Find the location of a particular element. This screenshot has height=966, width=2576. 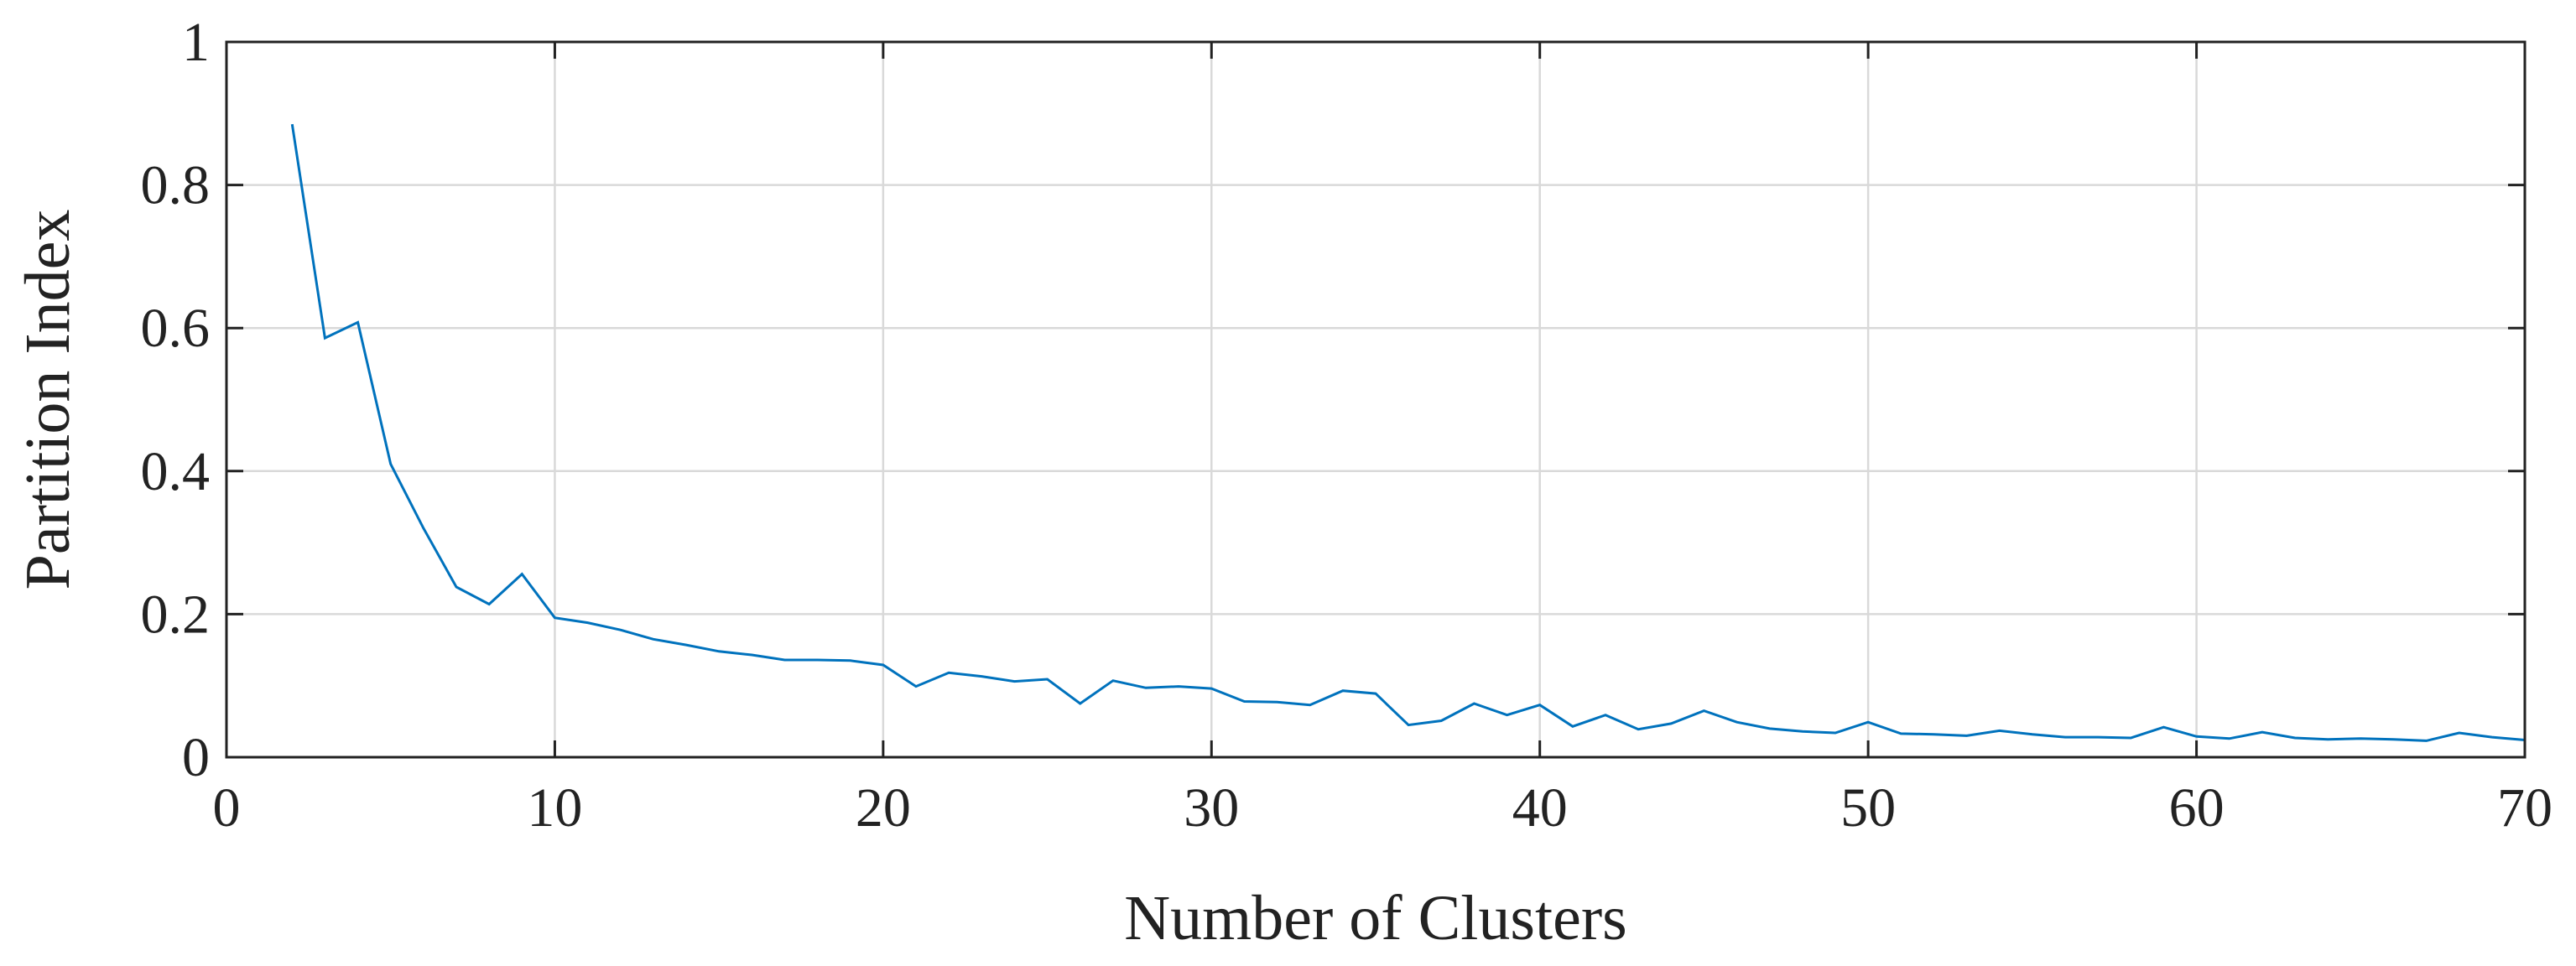

y-tick-label: 0 is located at coordinates (196, 757).